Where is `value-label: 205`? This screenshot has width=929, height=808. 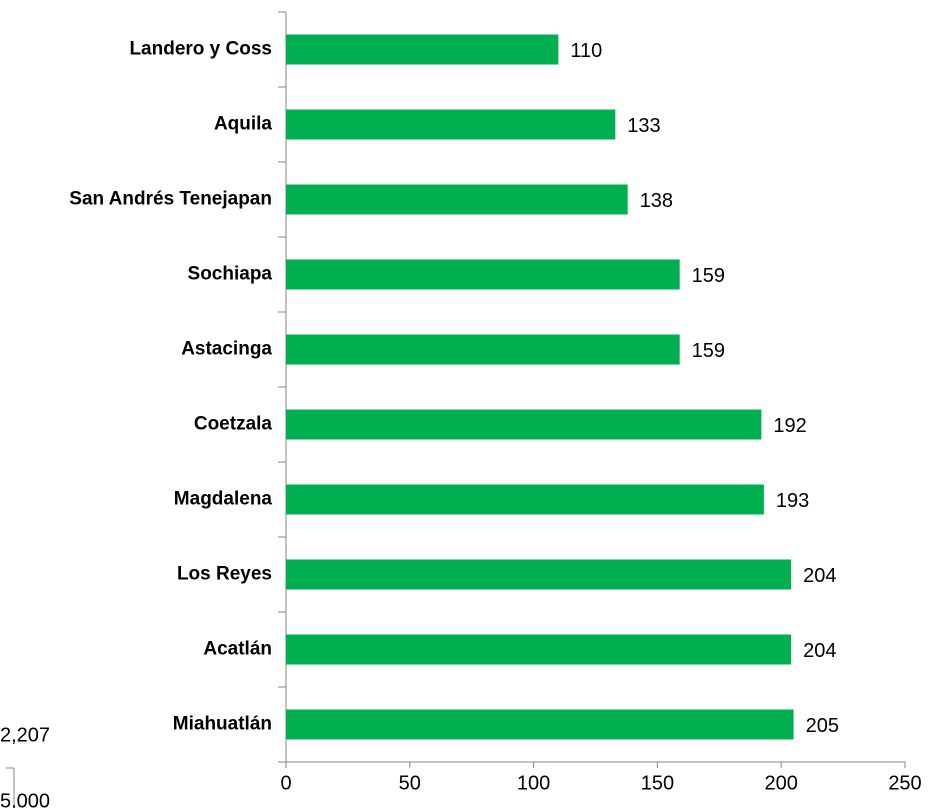
value-label: 205 is located at coordinates (822, 726).